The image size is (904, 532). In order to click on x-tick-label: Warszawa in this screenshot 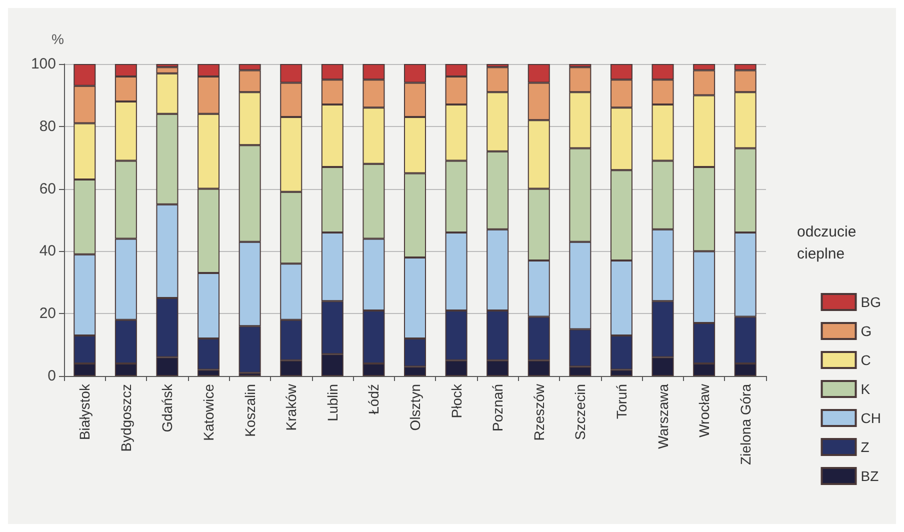, I will do `click(662, 416)`.